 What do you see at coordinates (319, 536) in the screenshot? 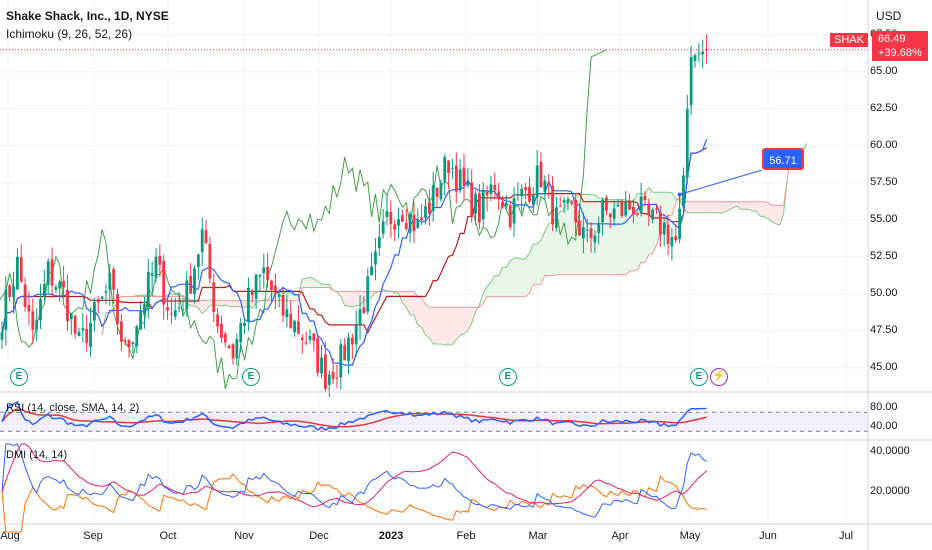
I see `time-tick-label: Dec` at bounding box center [319, 536].